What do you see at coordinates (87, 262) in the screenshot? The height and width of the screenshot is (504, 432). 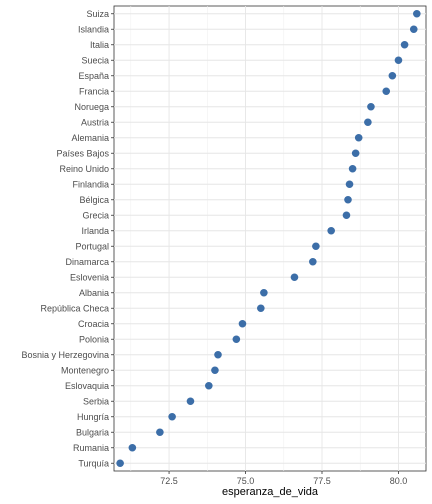 I see `y-tick-label: Dinamarca` at bounding box center [87, 262].